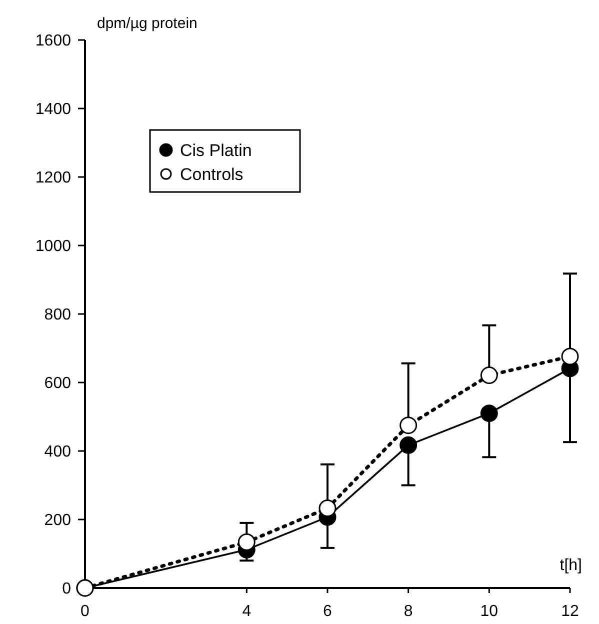  What do you see at coordinates (212, 174) in the screenshot?
I see `legend-label: Controls` at bounding box center [212, 174].